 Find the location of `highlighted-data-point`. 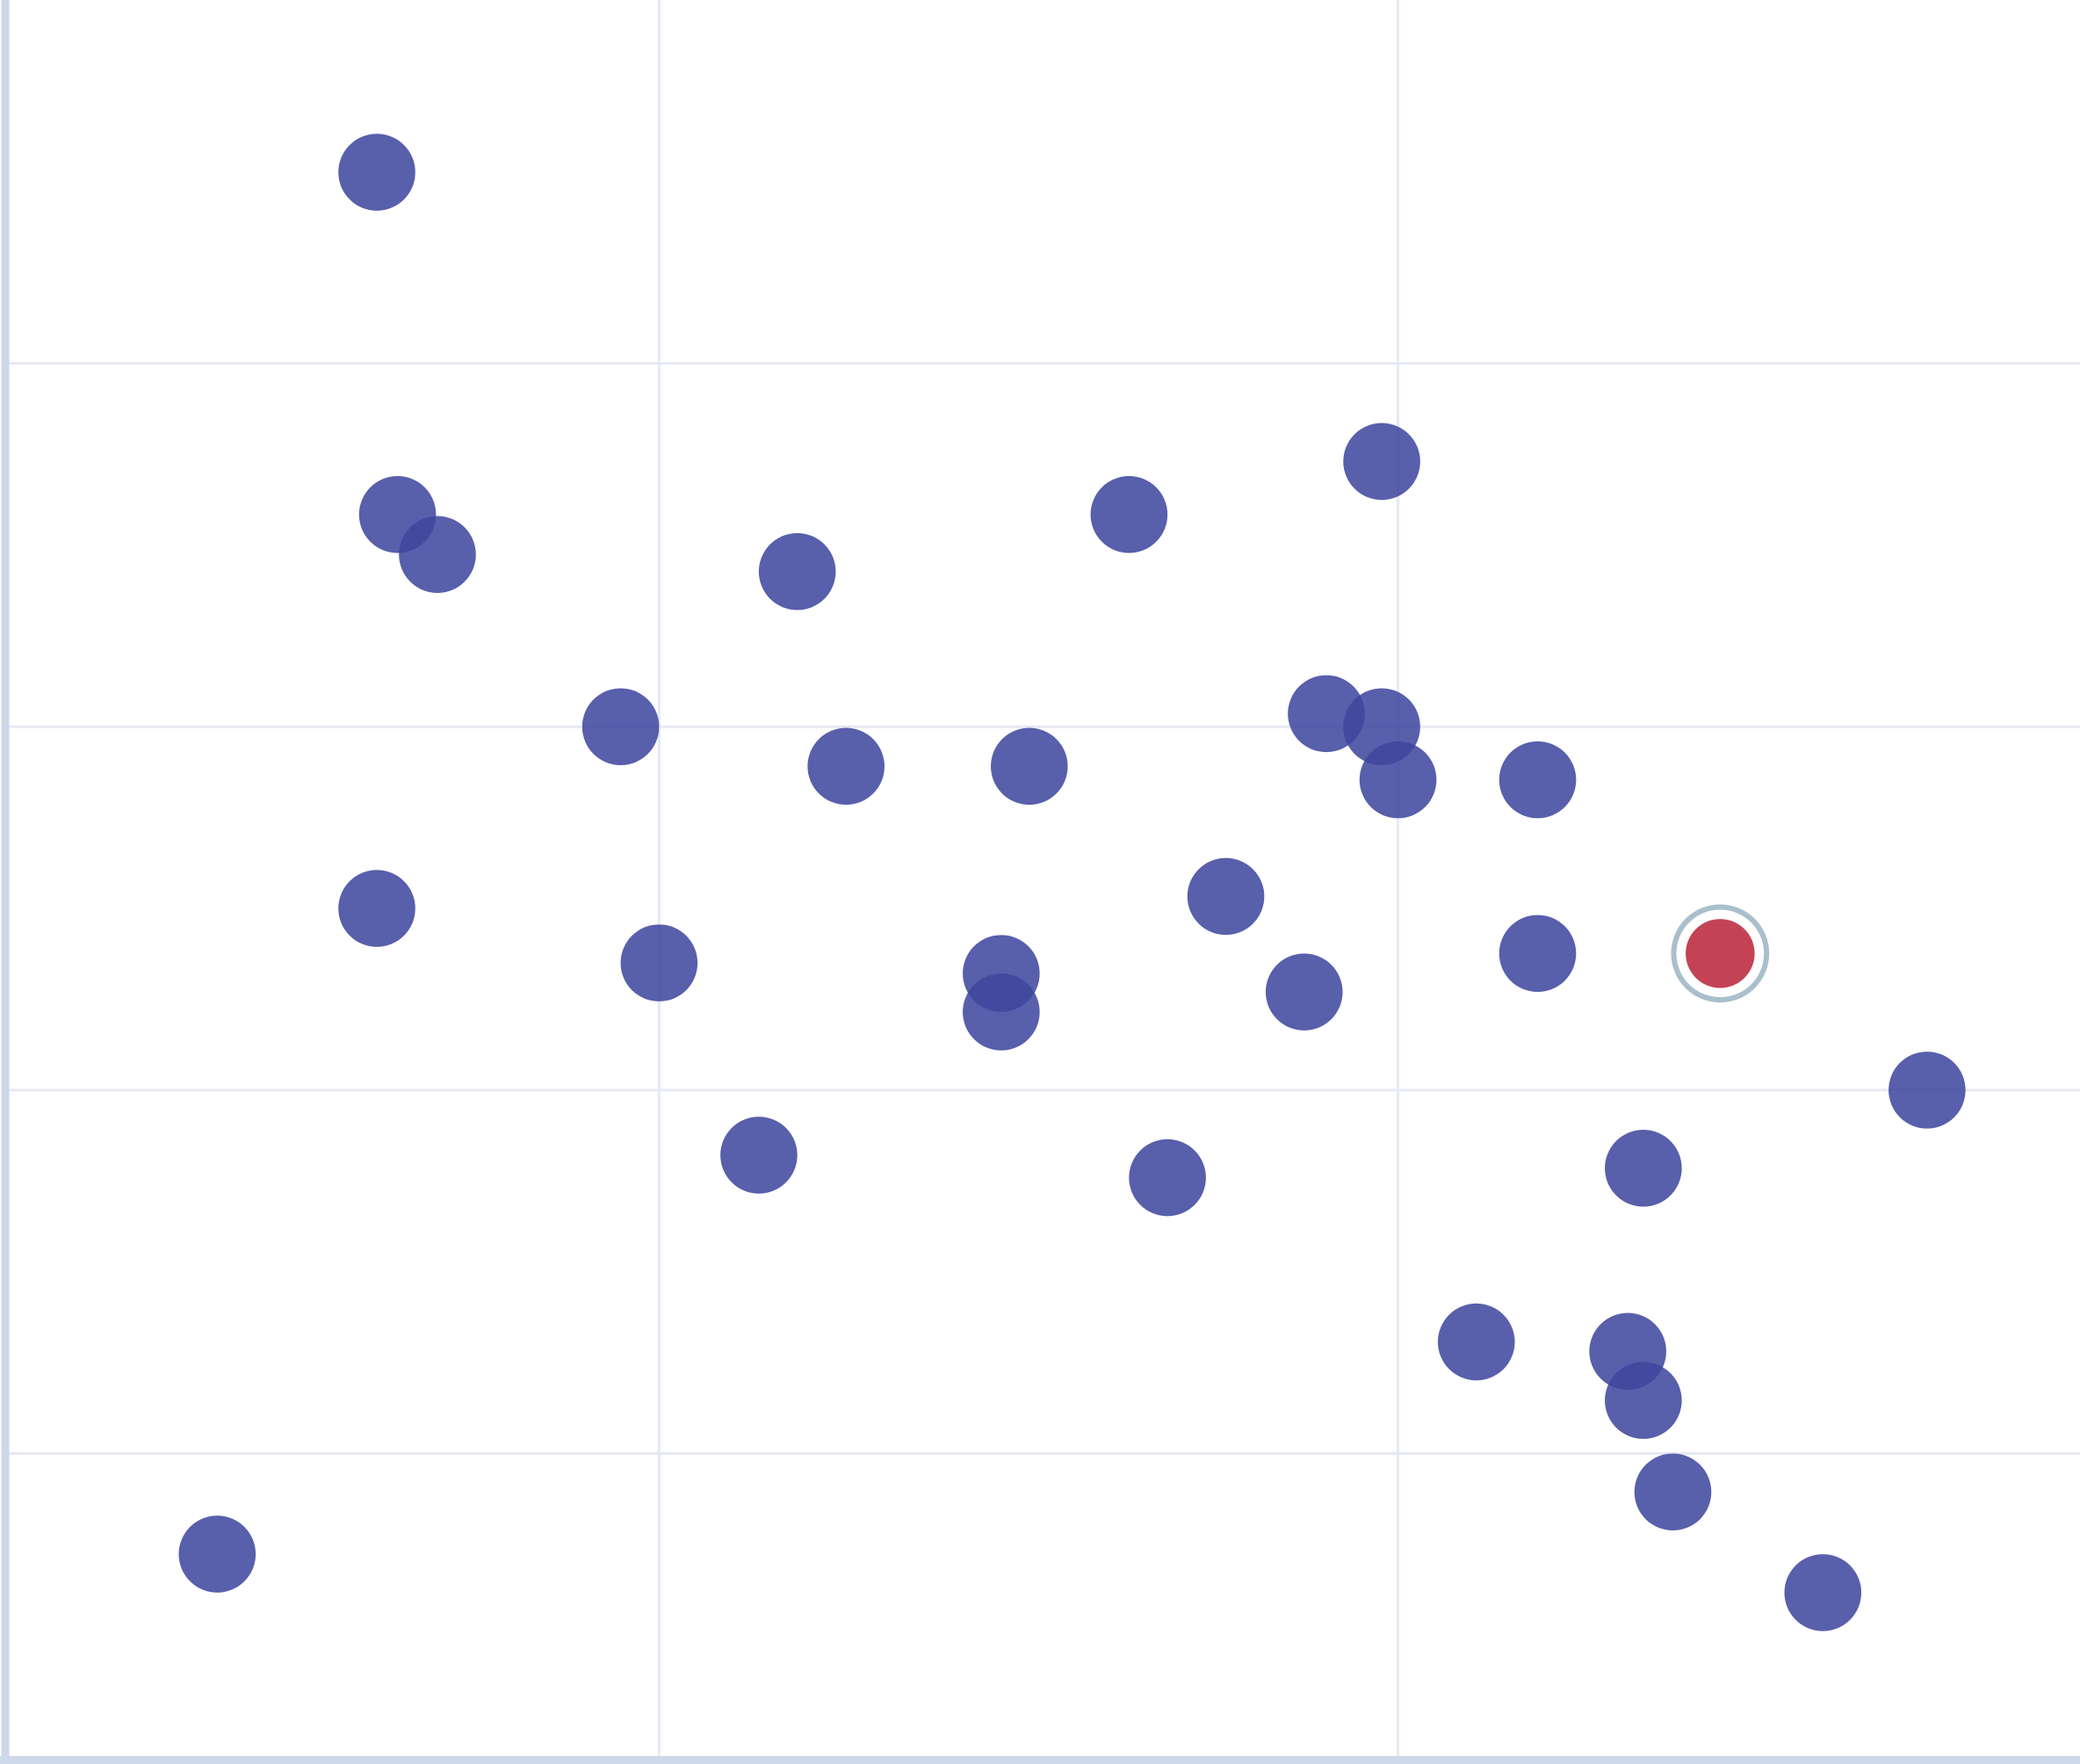

highlighted-data-point is located at coordinates (1720, 954).